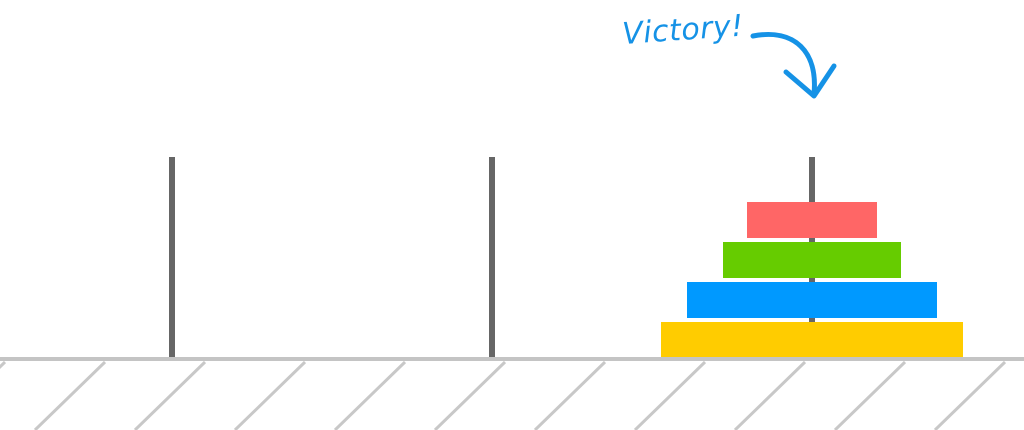 This screenshot has height=430, width=1024. Describe the element at coordinates (683, 30) in the screenshot. I see `victory-message: Victory!` at that location.